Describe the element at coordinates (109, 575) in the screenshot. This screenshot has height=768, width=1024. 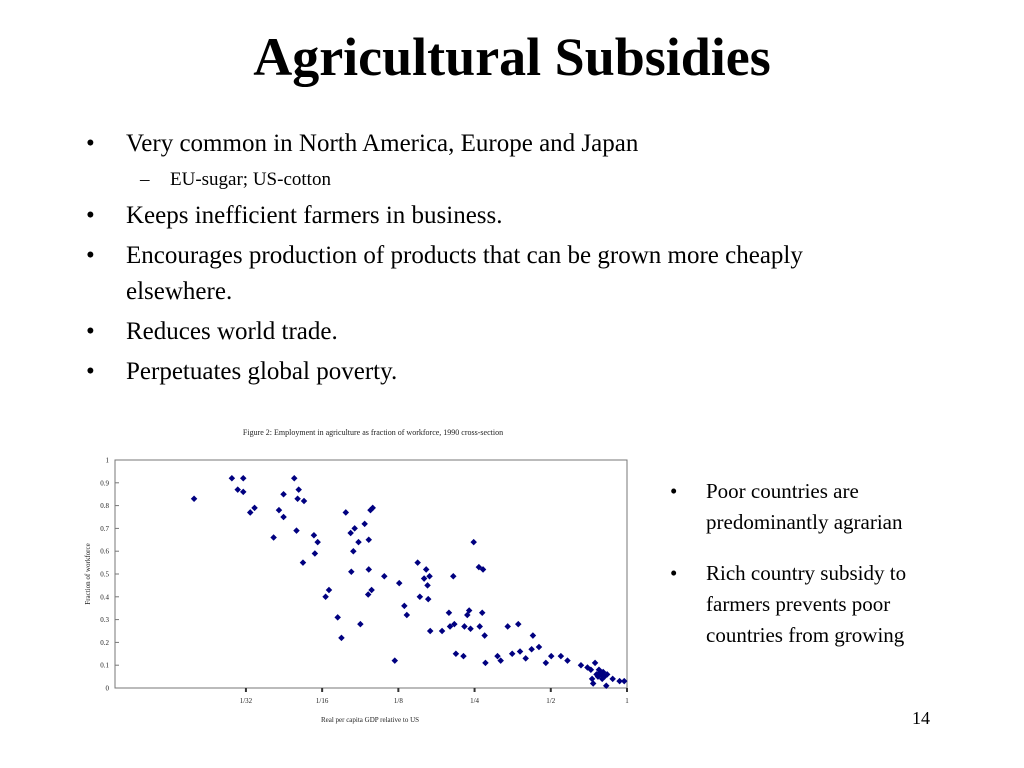
I see `y-axis: 0 0.1 0.2 0.3 0.4 0.5 0.6 0.7 0.8 0.9 1` at that location.